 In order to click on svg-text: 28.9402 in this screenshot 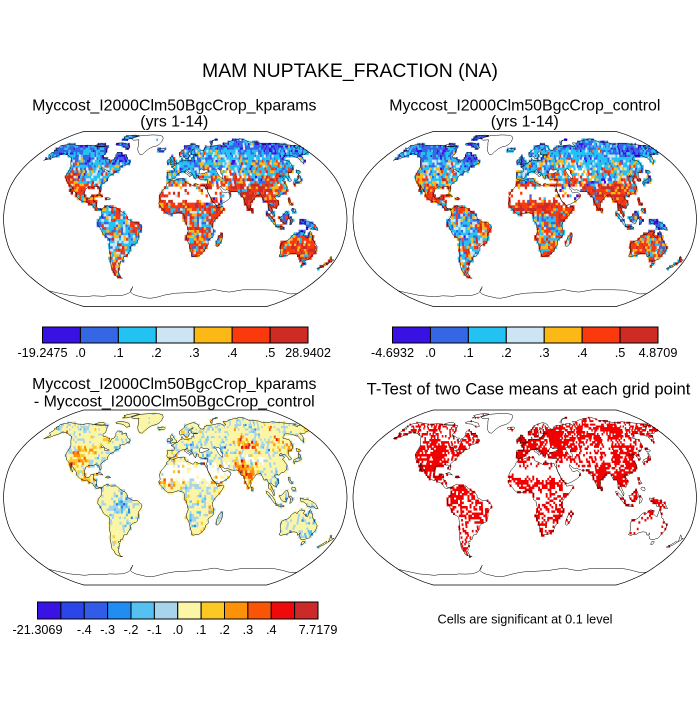, I will do `click(308, 353)`.